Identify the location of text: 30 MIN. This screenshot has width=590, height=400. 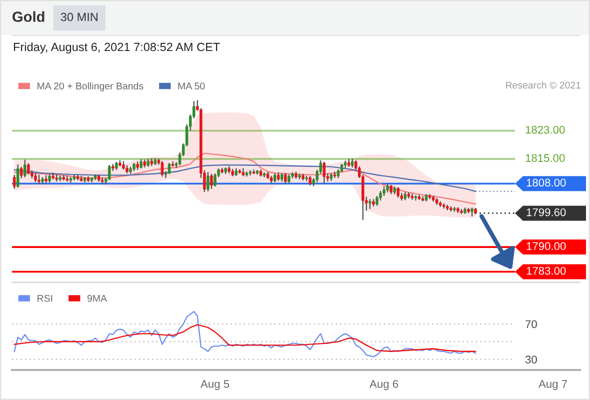
(79, 17).